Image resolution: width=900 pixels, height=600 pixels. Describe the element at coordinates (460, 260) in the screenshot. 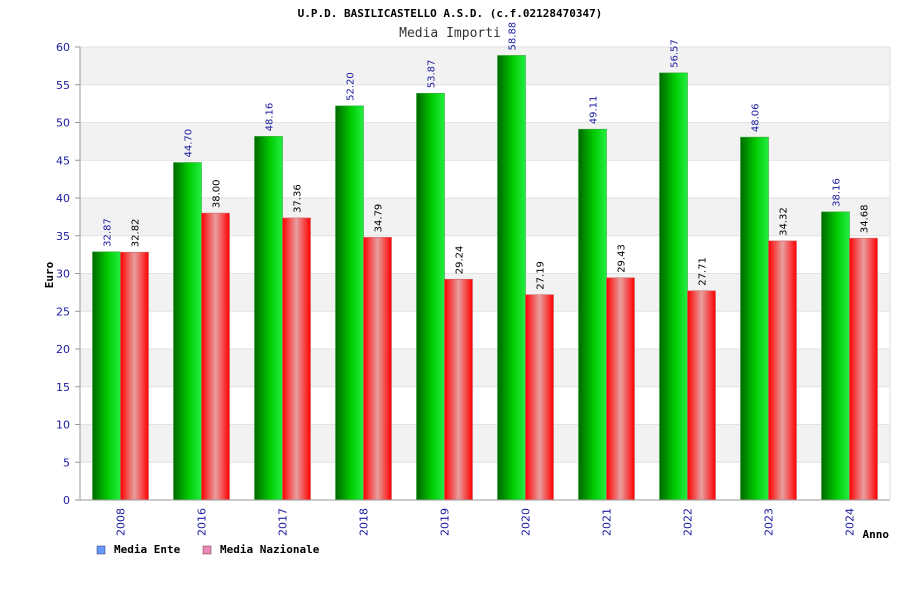

I see `data-label: 29.24` at that location.